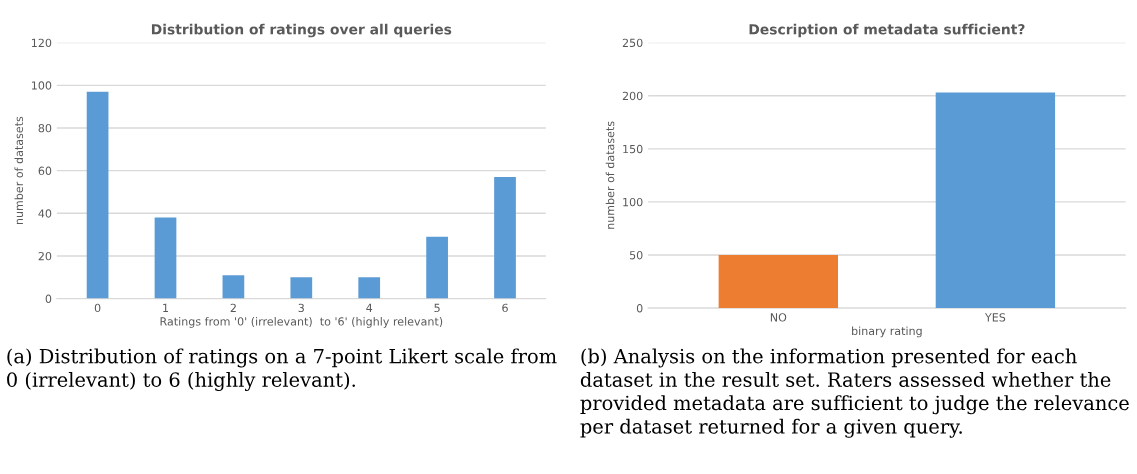  Describe the element at coordinates (301, 322) in the screenshot. I see `x-axis-title: Ratings from '0' (irrelevant) to '6' (highly relevant)` at that location.